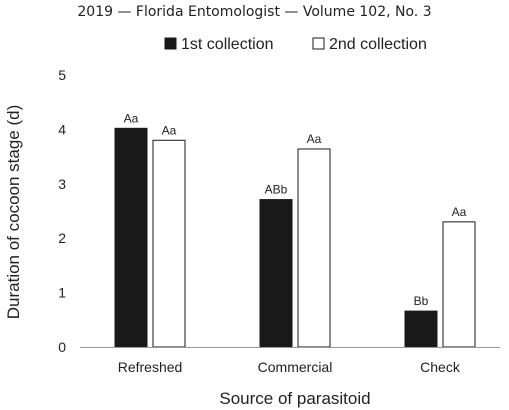 Image resolution: width=509 pixels, height=410 pixels. Describe the element at coordinates (62, 238) in the screenshot. I see `y-tick-label: 2` at that location.